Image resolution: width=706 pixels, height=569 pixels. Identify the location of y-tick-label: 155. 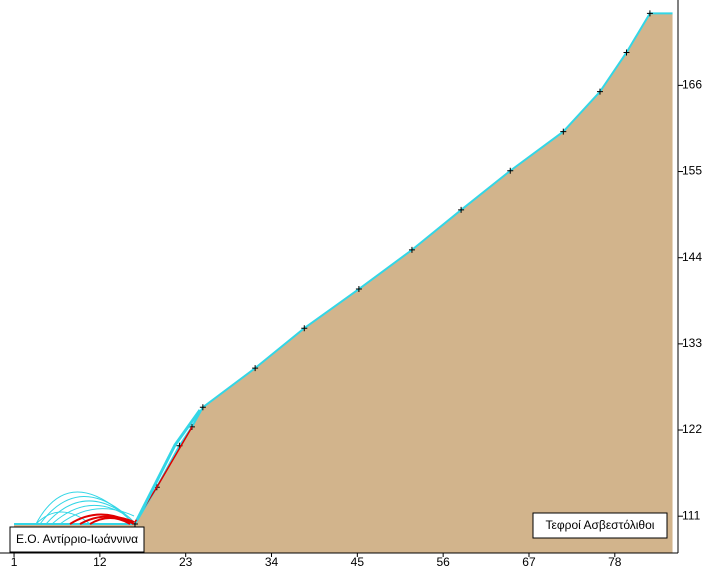
(692, 171).